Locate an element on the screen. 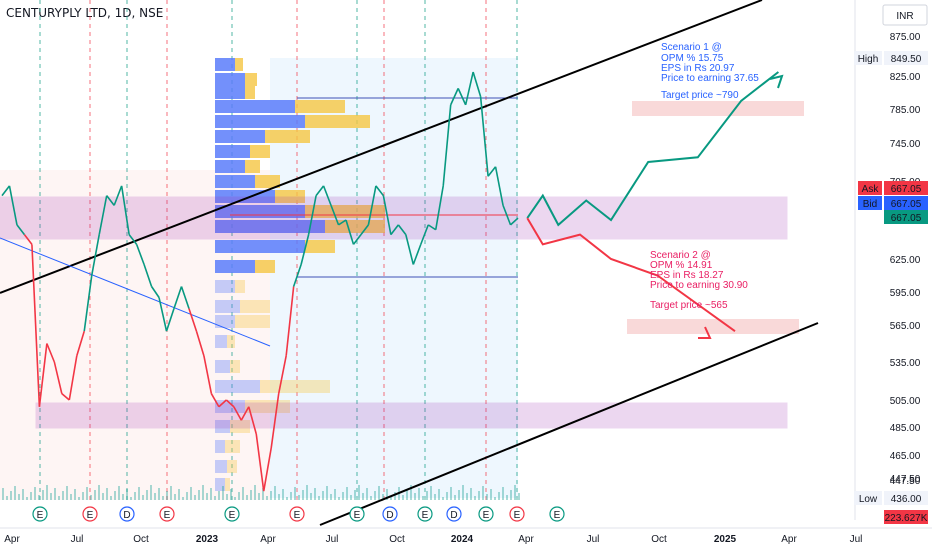 This screenshot has width=932, height=550. annotation-text: Scenario 2 @ is located at coordinates (680, 255).